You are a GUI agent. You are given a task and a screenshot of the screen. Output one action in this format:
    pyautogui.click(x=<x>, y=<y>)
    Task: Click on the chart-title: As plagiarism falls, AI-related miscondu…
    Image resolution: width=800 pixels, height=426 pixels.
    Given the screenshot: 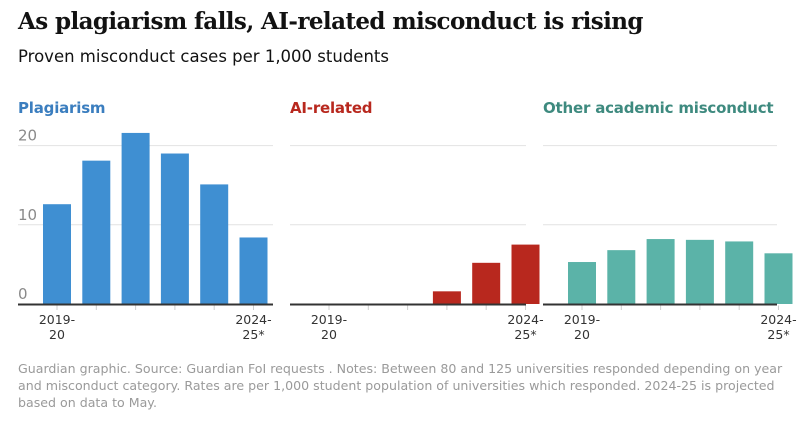 What is the action you would take?
    pyautogui.click(x=330, y=21)
    